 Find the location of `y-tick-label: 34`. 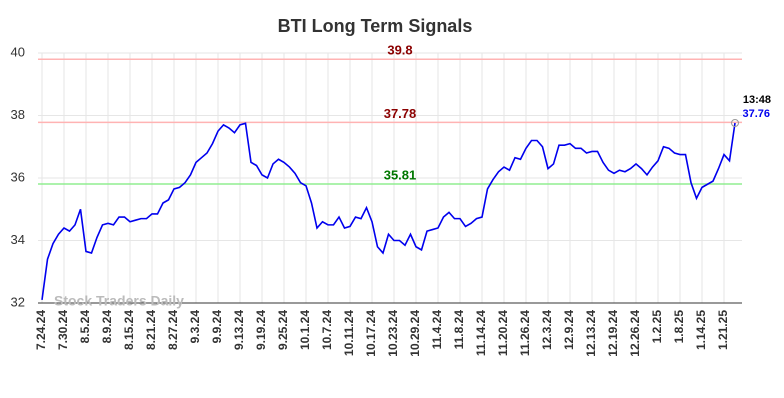

y-tick-label: 34 is located at coordinates (18, 239).